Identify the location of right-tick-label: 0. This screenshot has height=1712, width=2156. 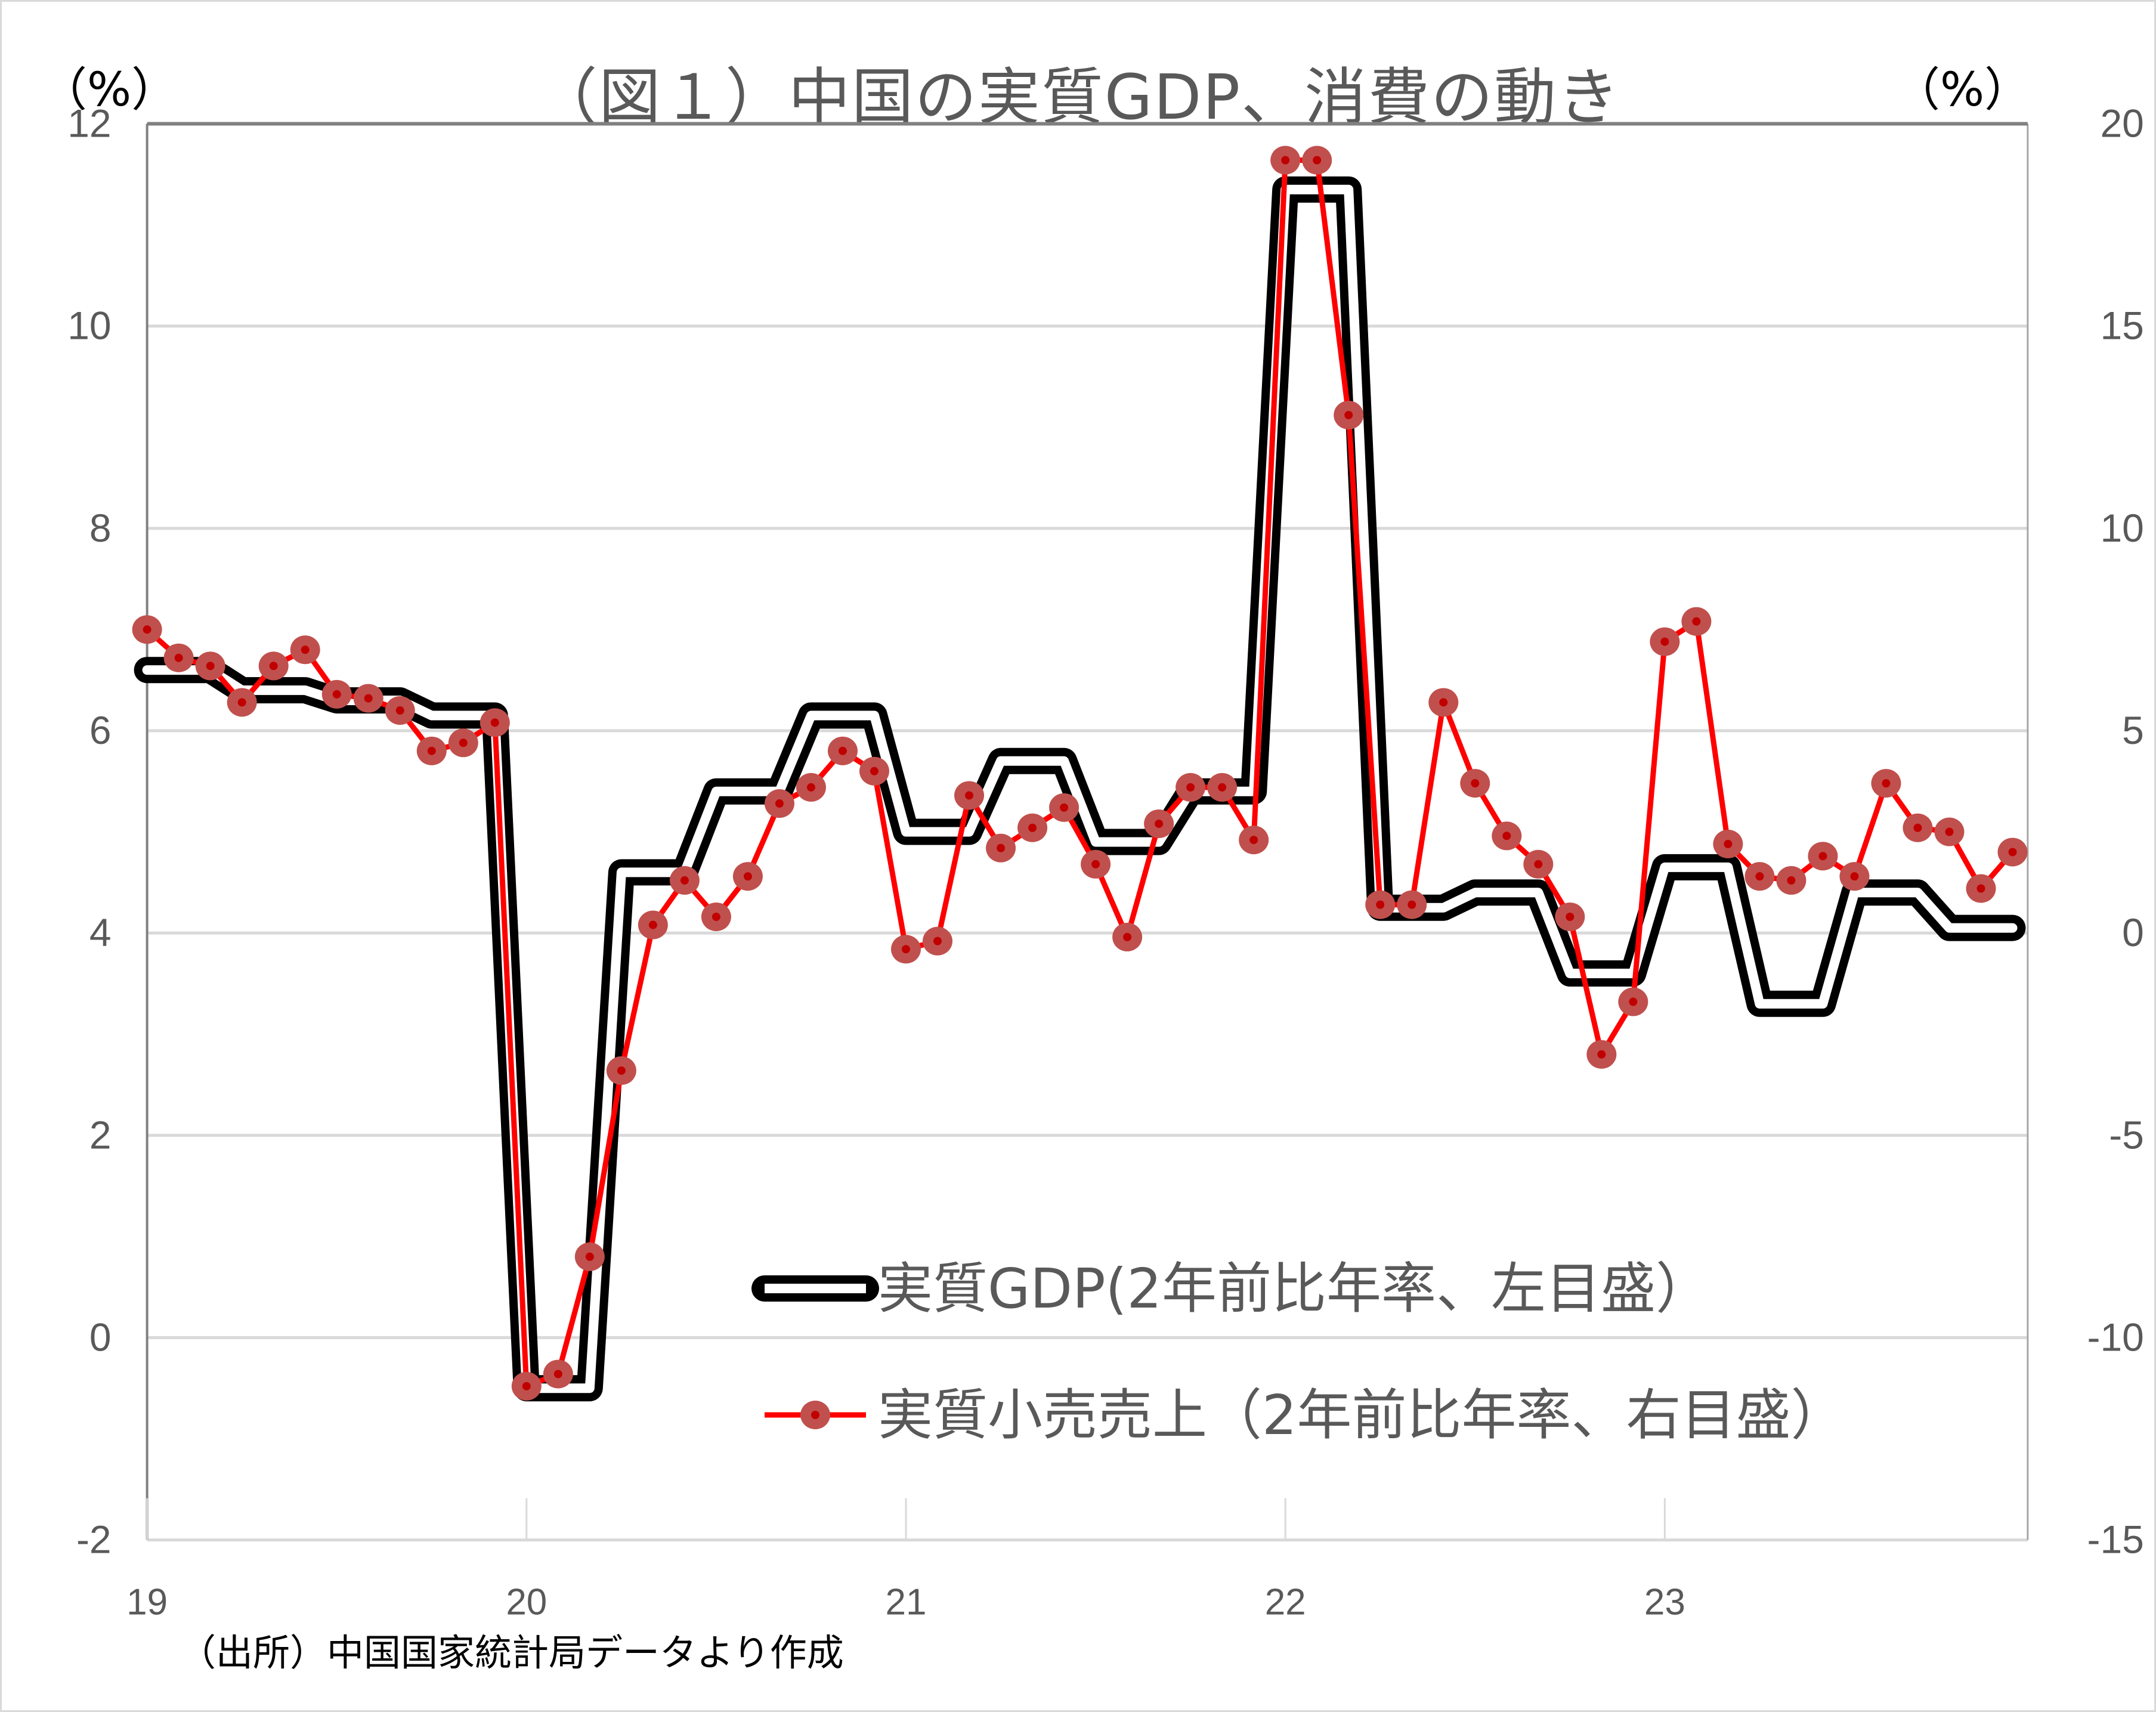
(2133, 932).